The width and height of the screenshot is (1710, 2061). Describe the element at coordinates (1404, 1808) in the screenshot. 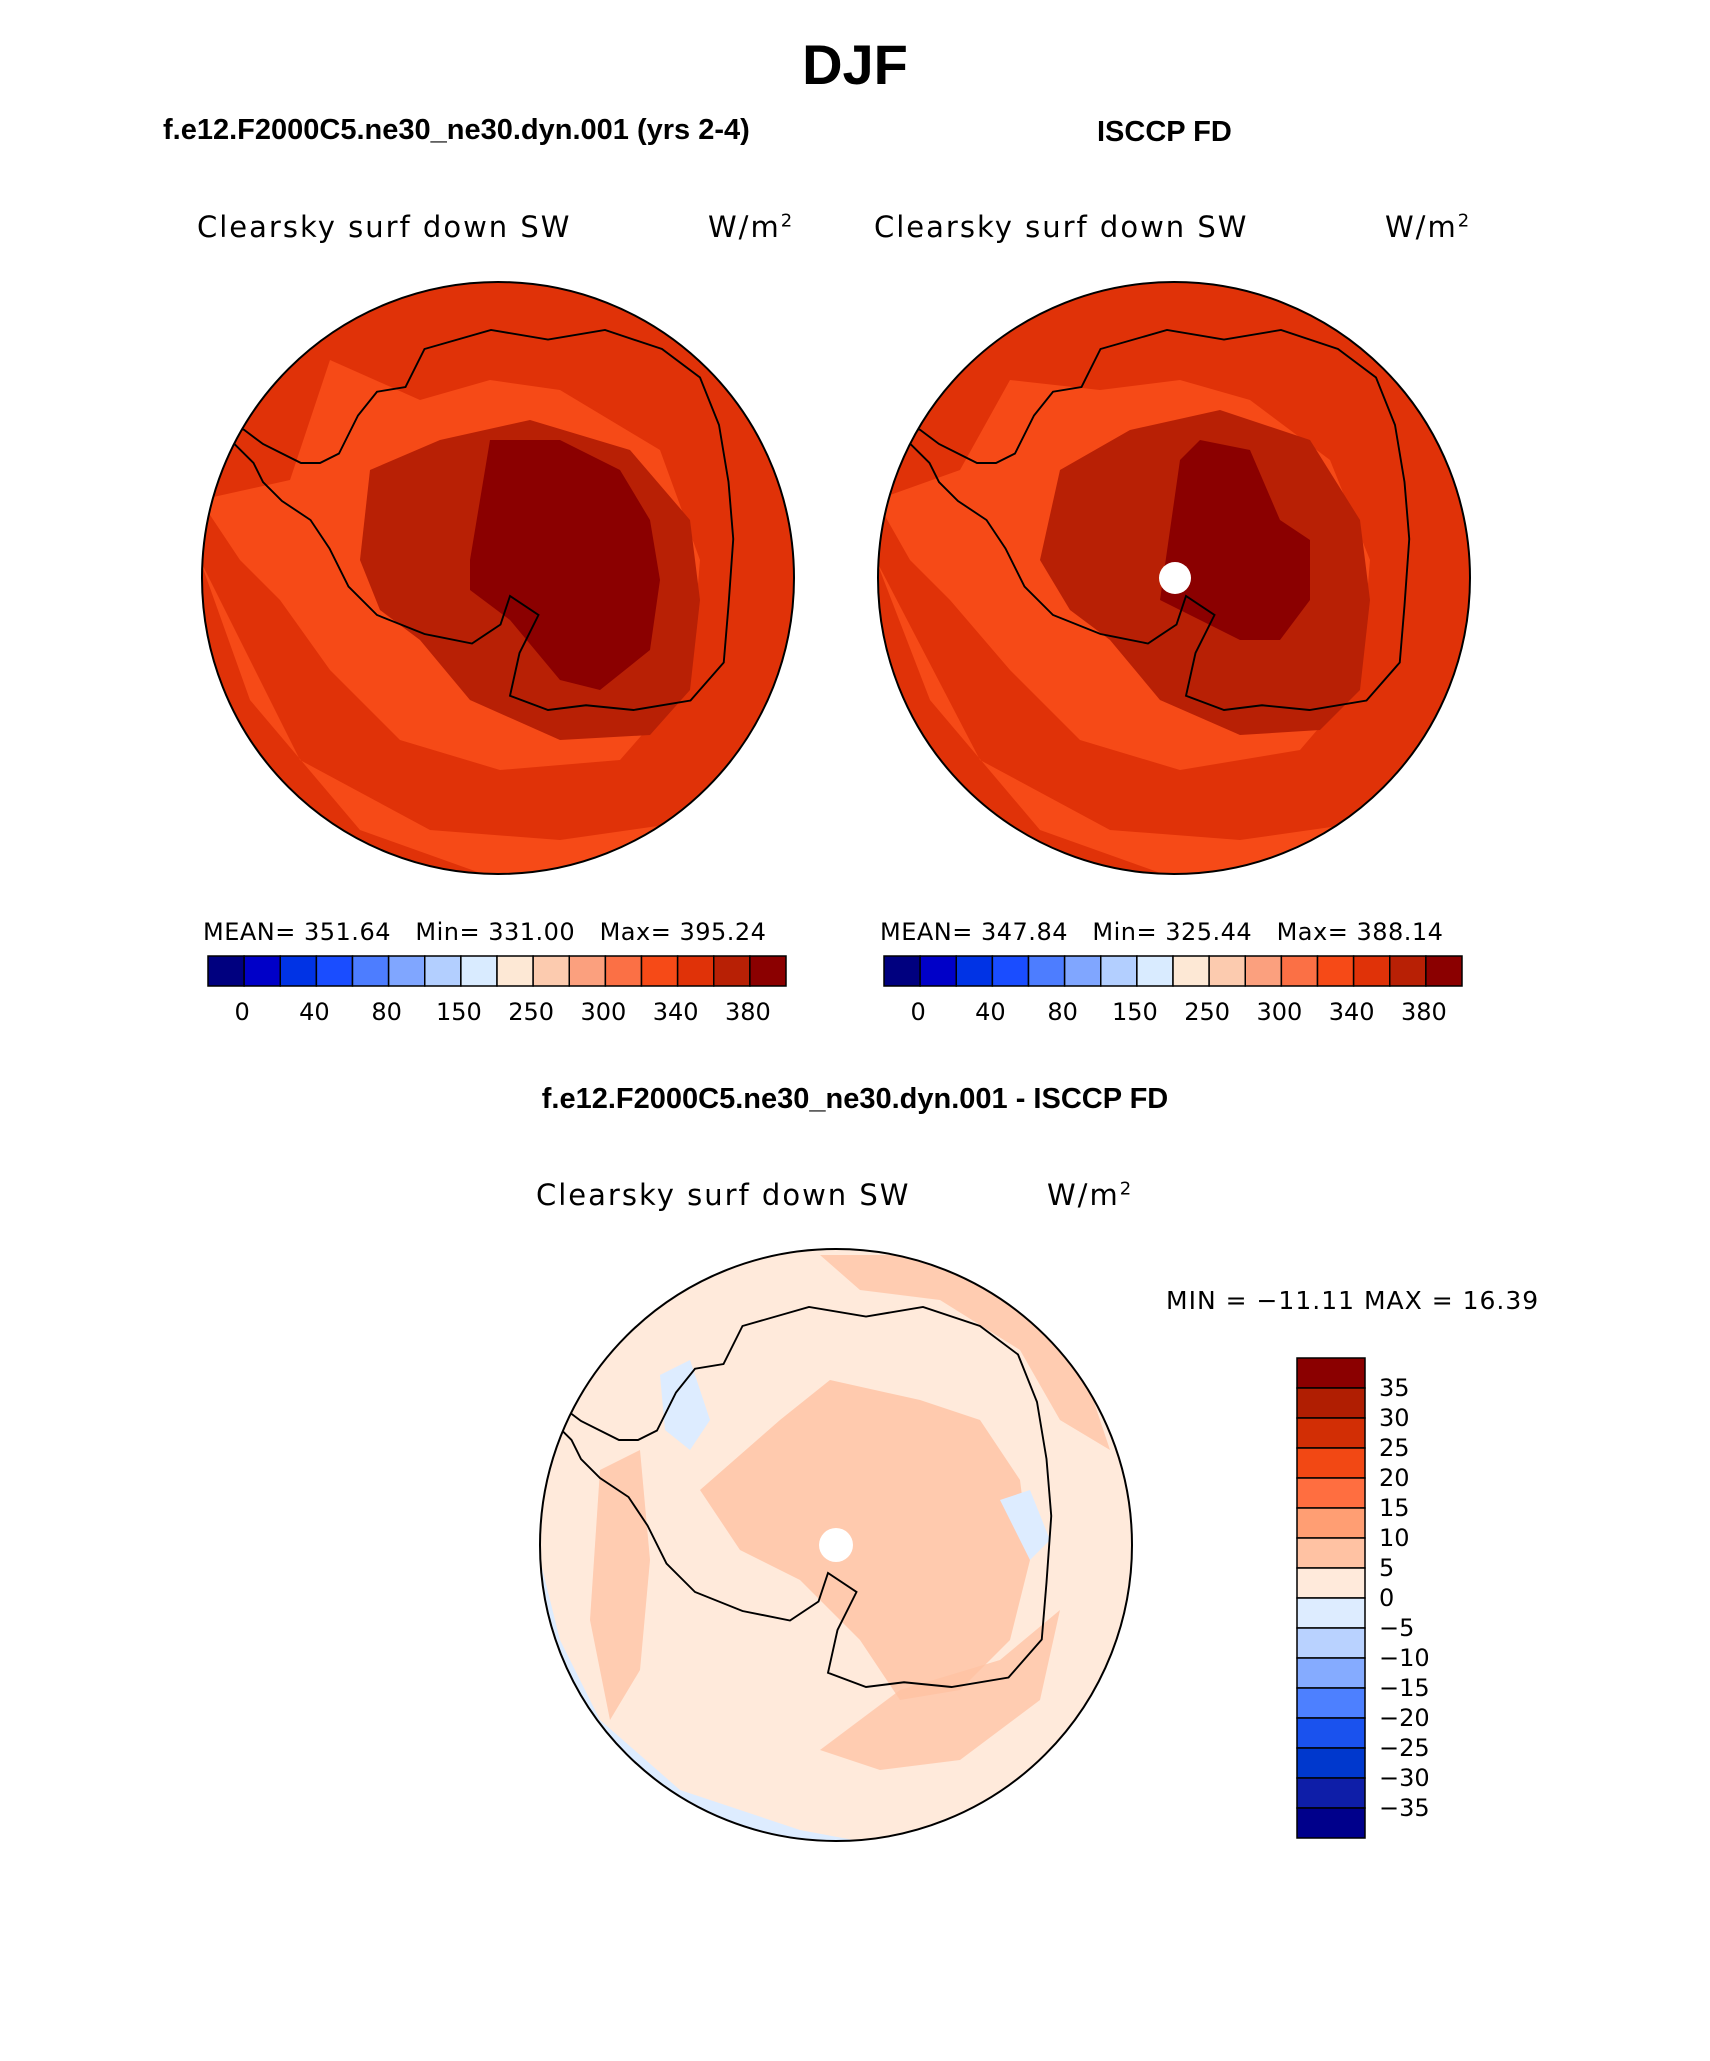

I see `diff-colorbar-tick-label: −35` at that location.